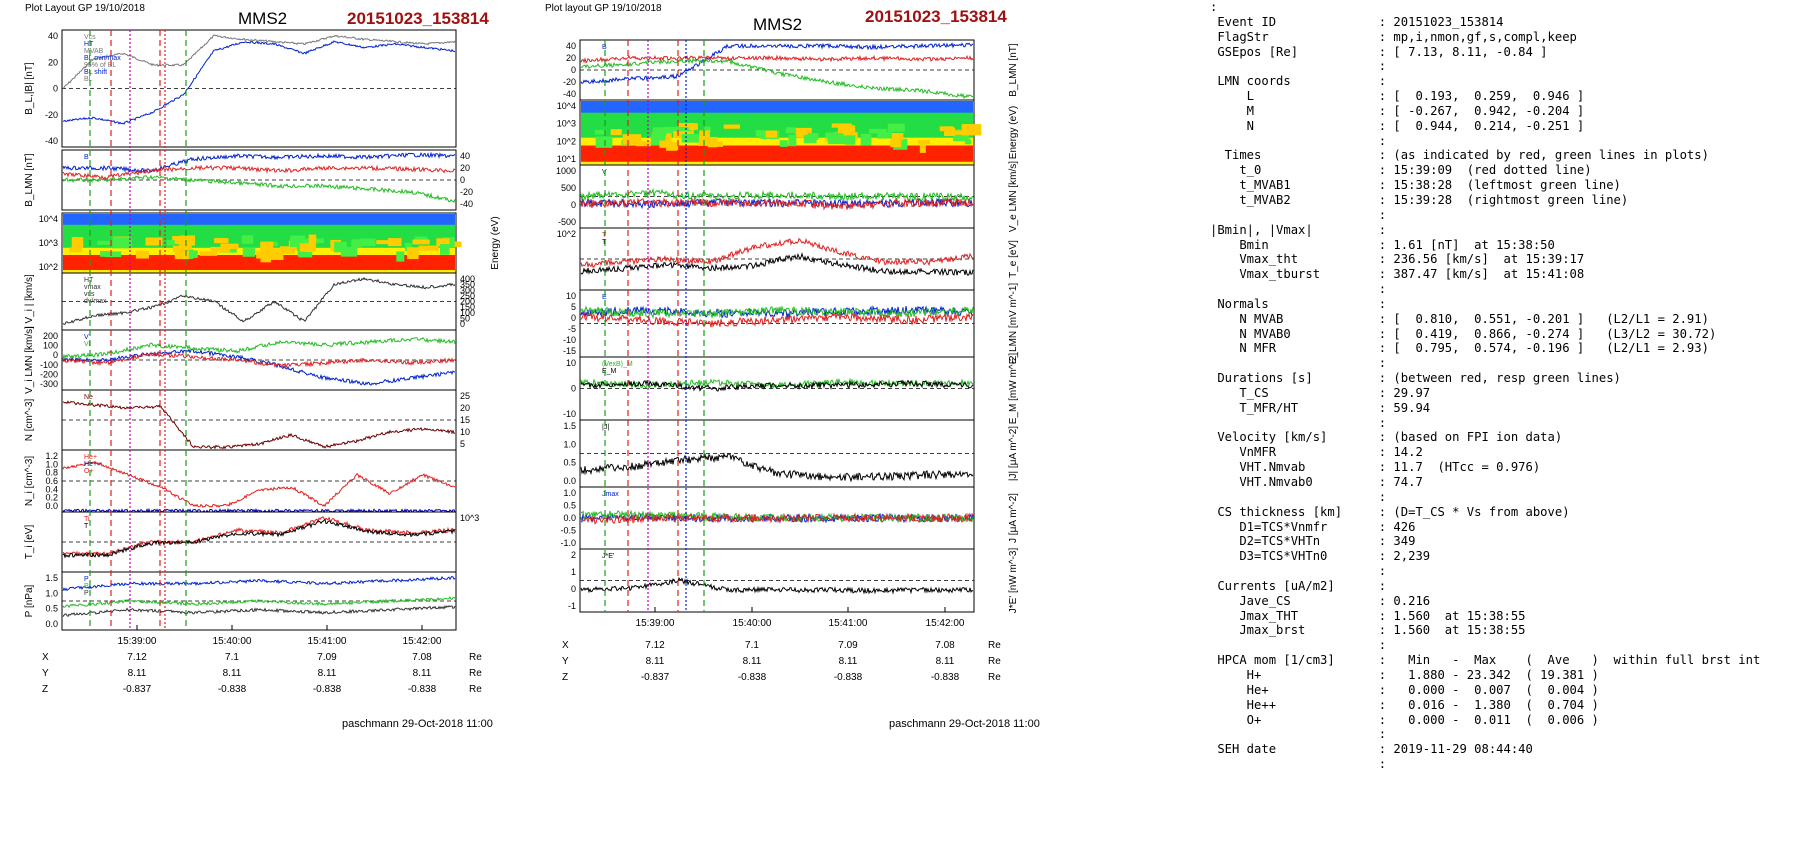 The image size is (1804, 841). Describe the element at coordinates (51, 473) in the screenshot. I see `y-tick-label: 0.8` at that location.